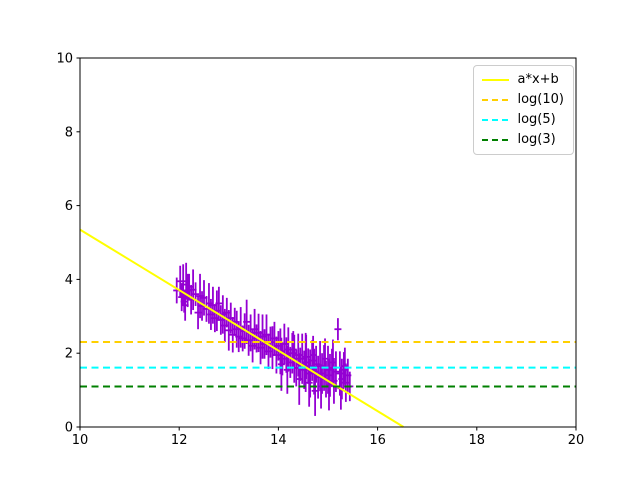  I want to click on x-tick-label: 18, so click(477, 440).